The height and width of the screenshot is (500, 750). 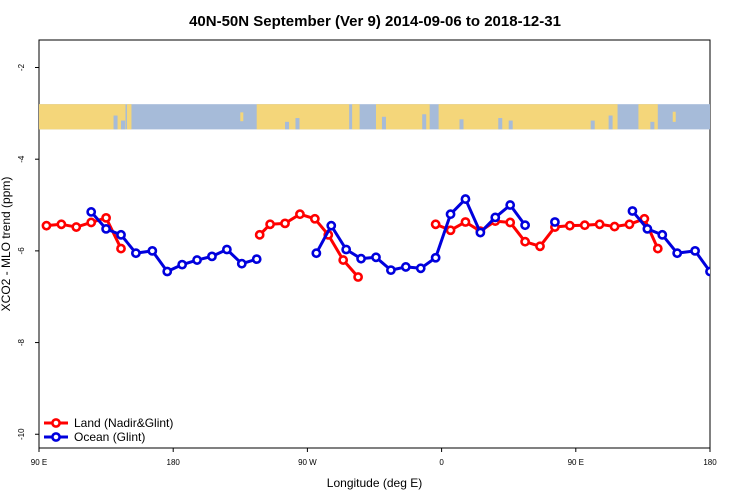 I want to click on world-map-strip, so click(x=374, y=117).